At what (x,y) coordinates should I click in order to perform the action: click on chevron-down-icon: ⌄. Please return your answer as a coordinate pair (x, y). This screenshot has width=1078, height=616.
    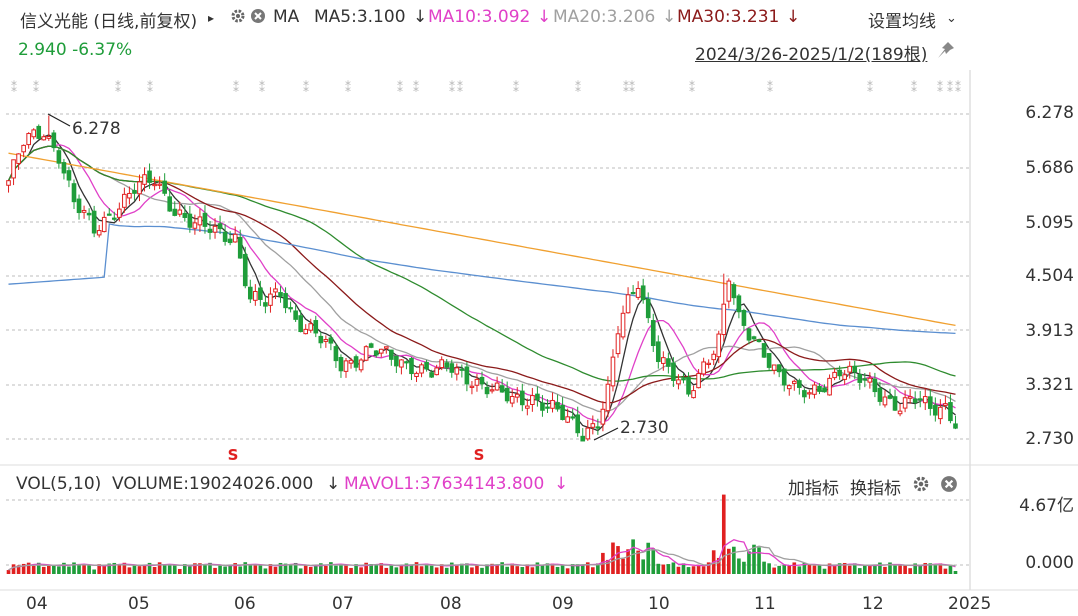
    Looking at the image, I should click on (951, 18).